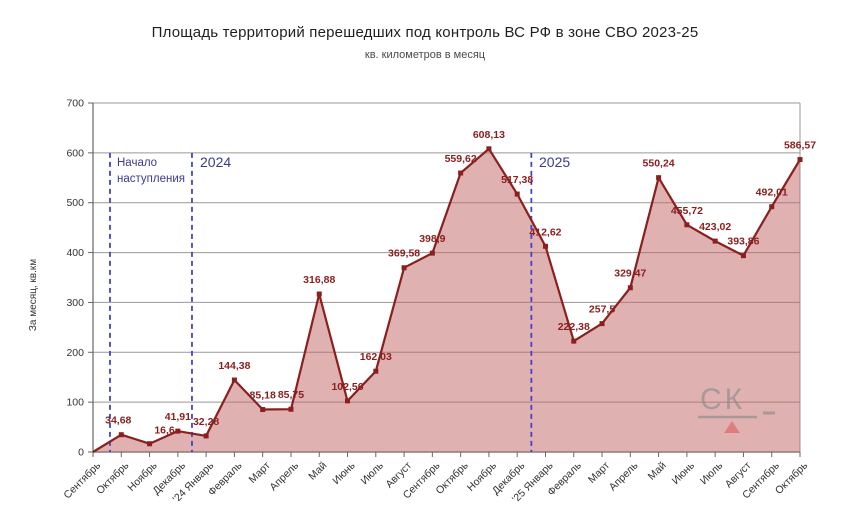  What do you see at coordinates (151, 179) in the screenshot?
I see `offensive-start-label-line2: наступления` at bounding box center [151, 179].